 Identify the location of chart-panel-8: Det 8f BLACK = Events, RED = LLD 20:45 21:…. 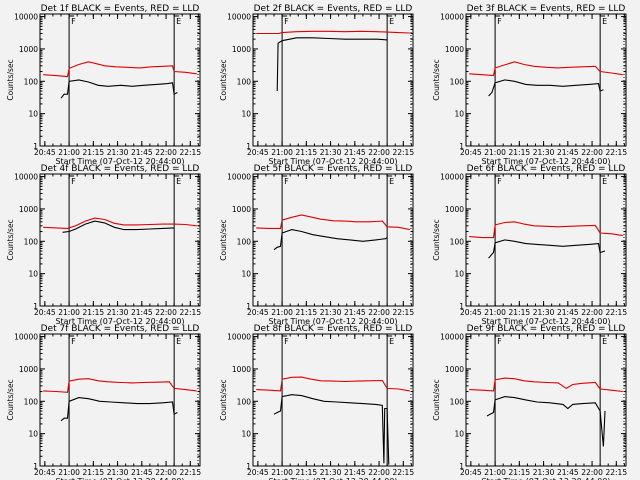
(316, 402).